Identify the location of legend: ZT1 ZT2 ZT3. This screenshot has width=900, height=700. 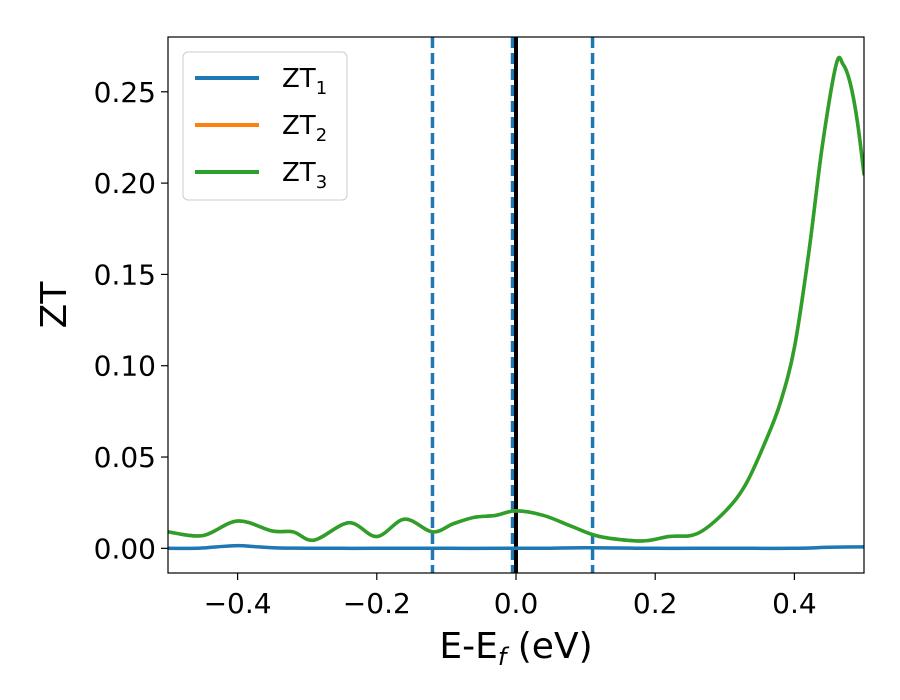
(265, 126).